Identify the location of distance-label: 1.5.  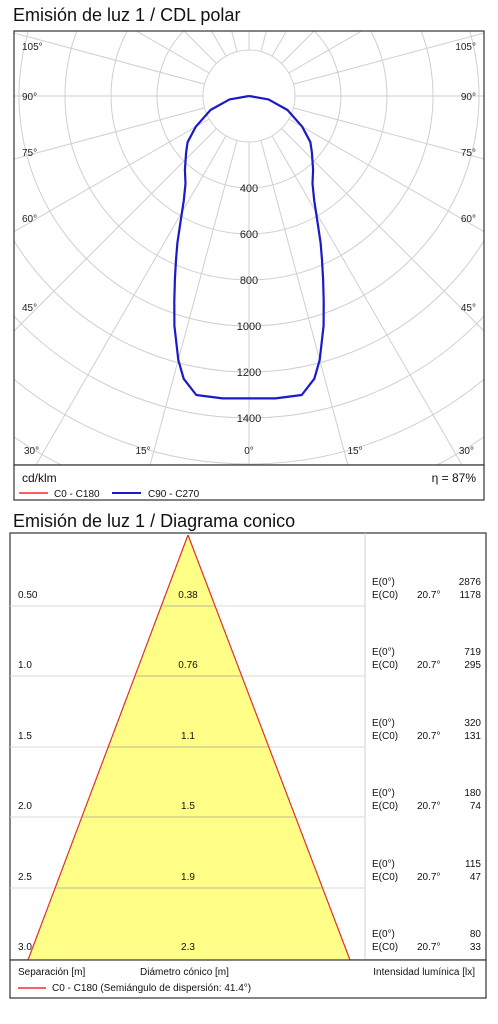
(25, 736).